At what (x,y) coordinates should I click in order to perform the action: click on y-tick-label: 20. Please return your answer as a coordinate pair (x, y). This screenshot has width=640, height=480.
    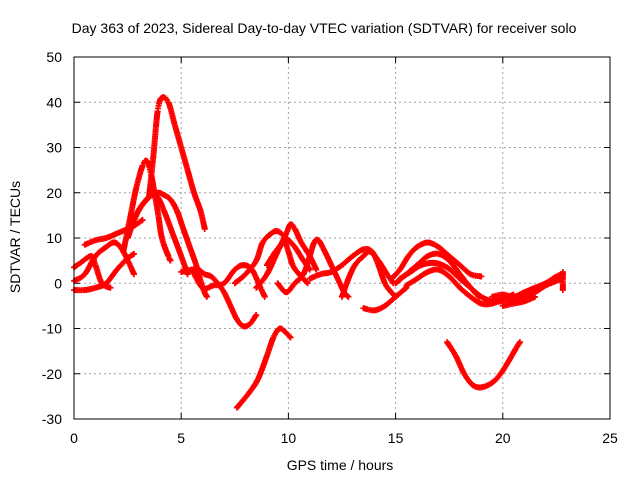
    Looking at the image, I should click on (54, 193).